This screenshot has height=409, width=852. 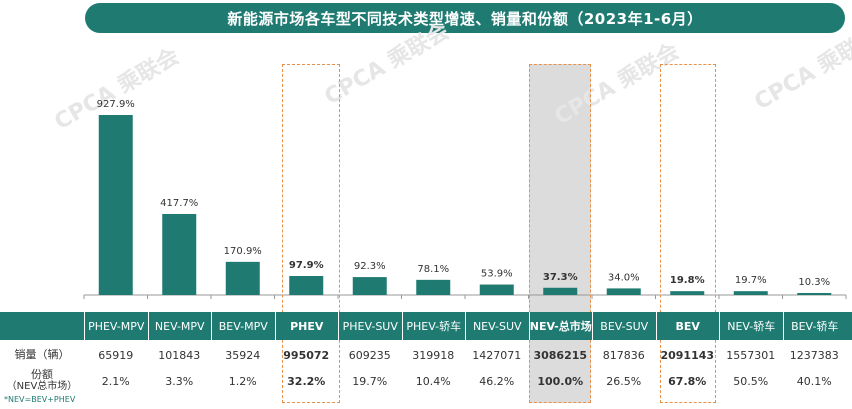 What do you see at coordinates (814, 294) in the screenshot?
I see `bar-BEV-轿车` at bounding box center [814, 294].